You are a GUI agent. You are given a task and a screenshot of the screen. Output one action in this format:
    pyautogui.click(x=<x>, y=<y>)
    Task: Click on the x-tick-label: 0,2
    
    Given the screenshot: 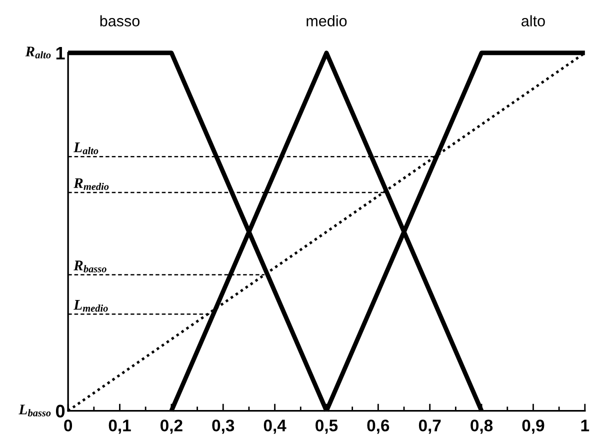 What is the action you would take?
    pyautogui.click(x=171, y=427)
    